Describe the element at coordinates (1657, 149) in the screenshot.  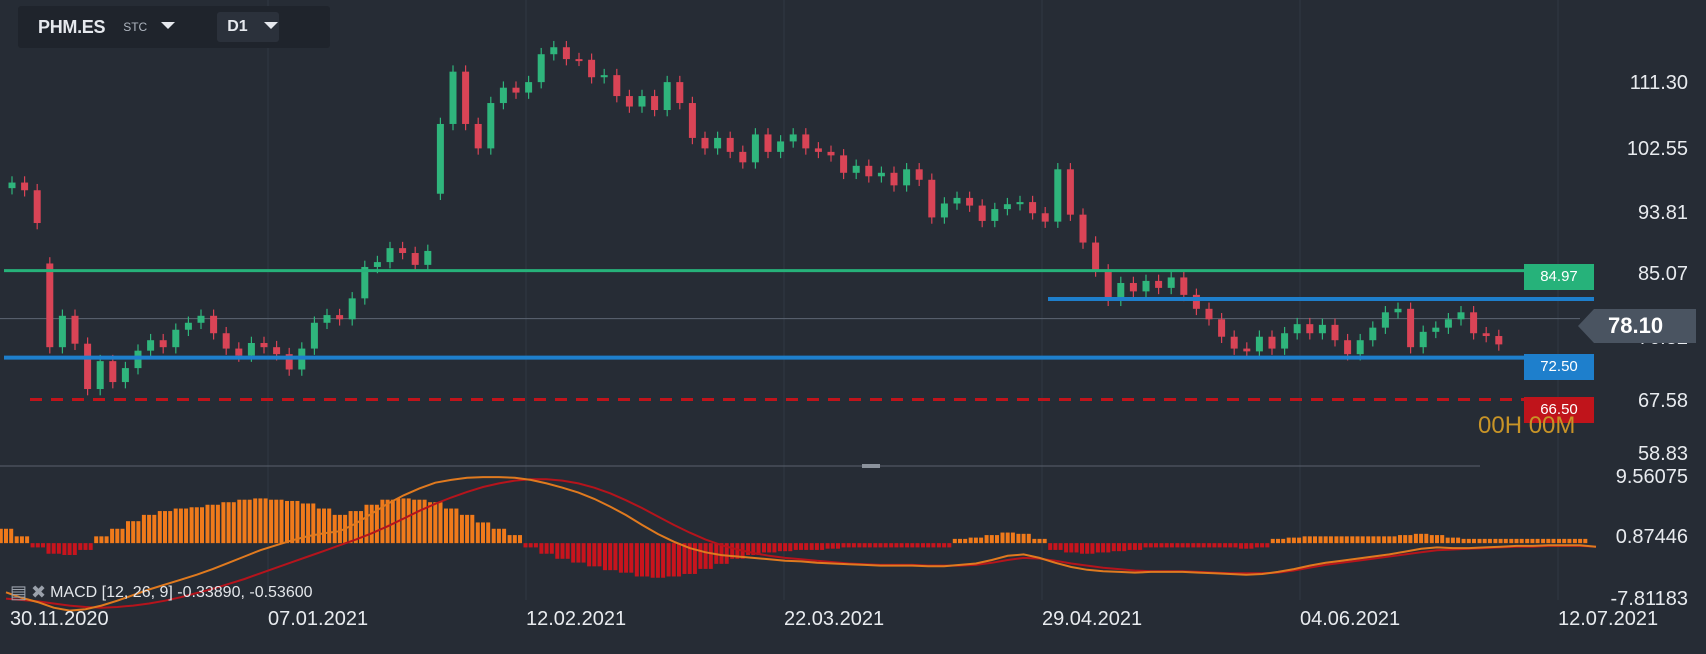
I see `price-tick: 102.55` at that location.